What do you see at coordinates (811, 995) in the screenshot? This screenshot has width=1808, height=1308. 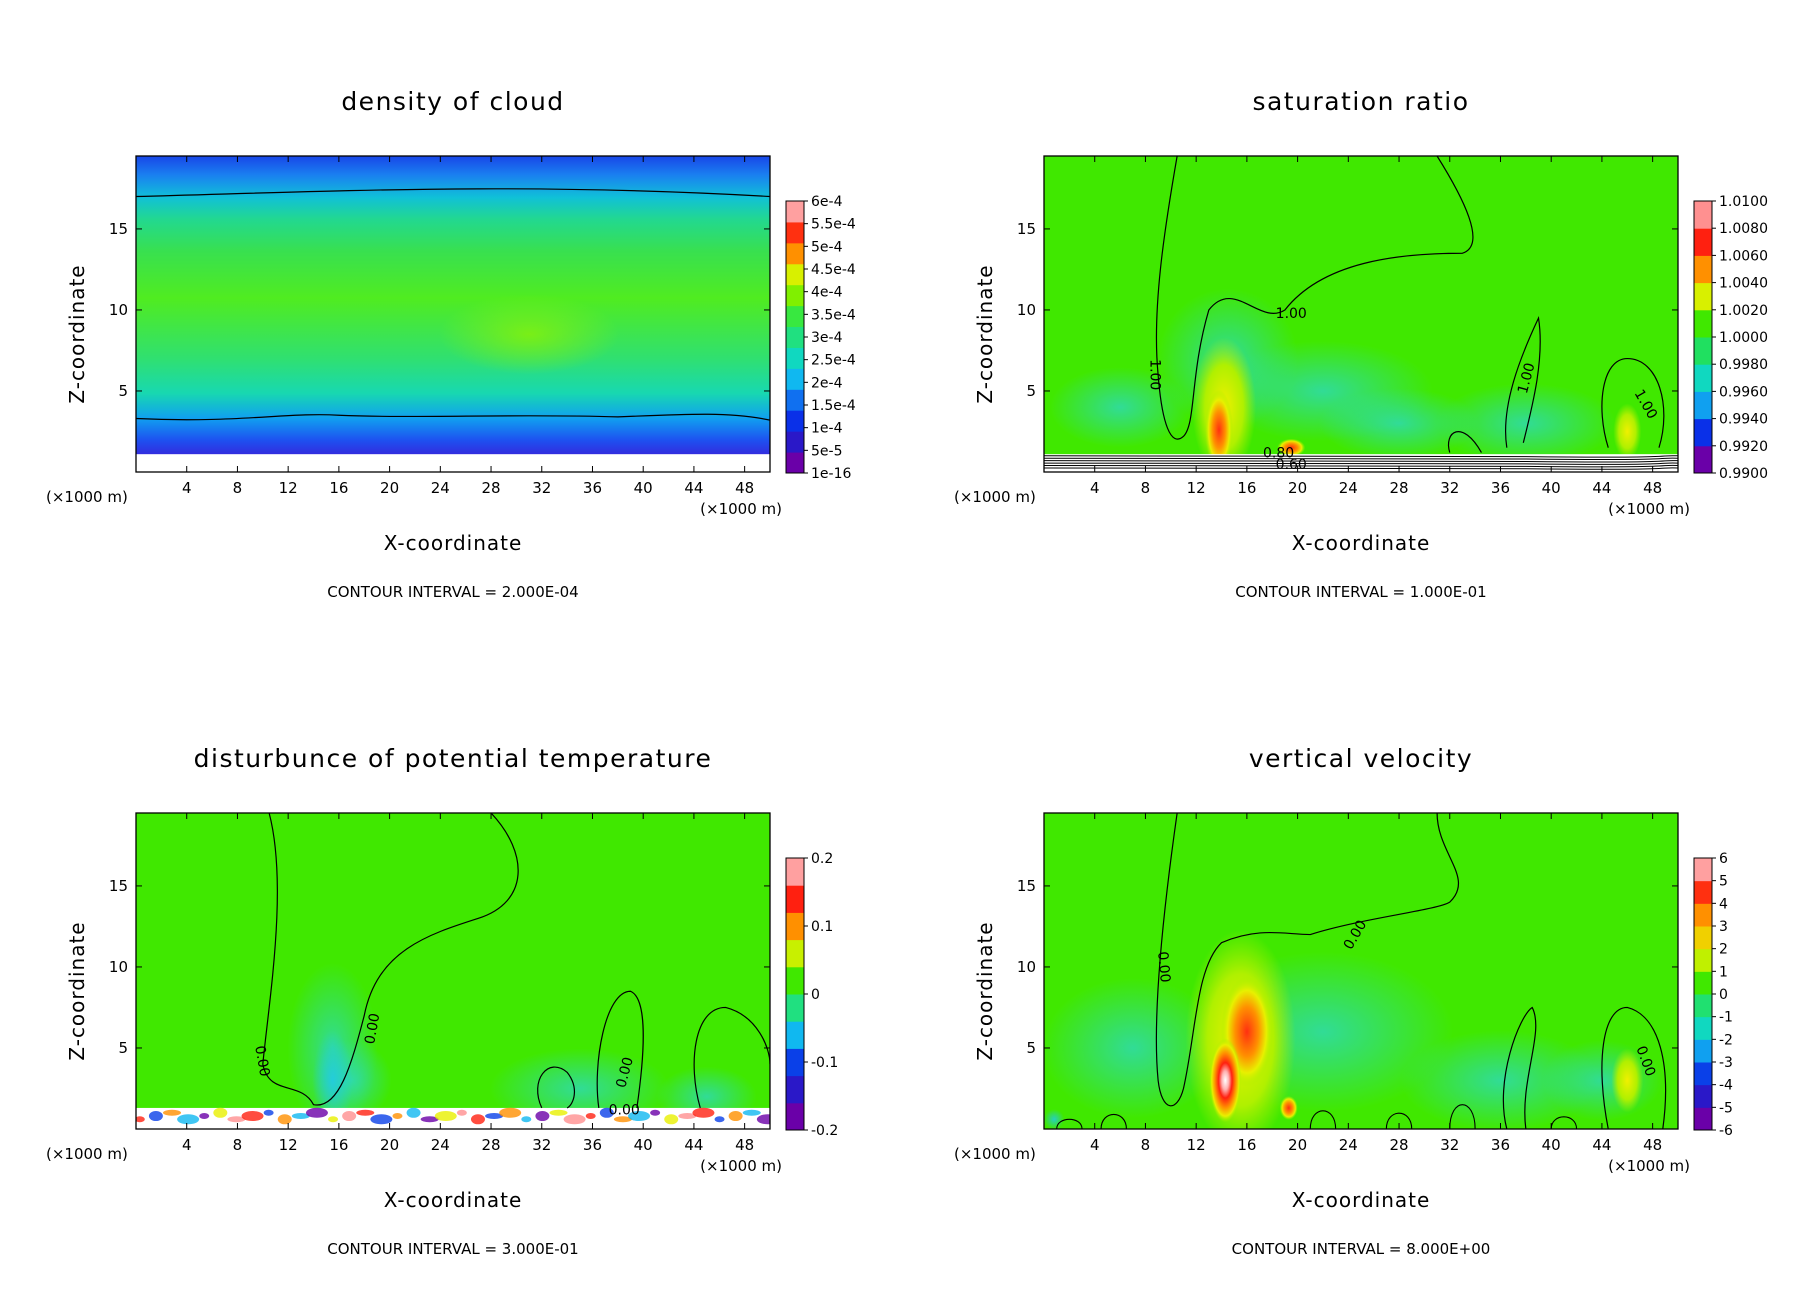 I see `colorbar: -0.2 -0.1 0 0.1 0.2` at bounding box center [811, 995].